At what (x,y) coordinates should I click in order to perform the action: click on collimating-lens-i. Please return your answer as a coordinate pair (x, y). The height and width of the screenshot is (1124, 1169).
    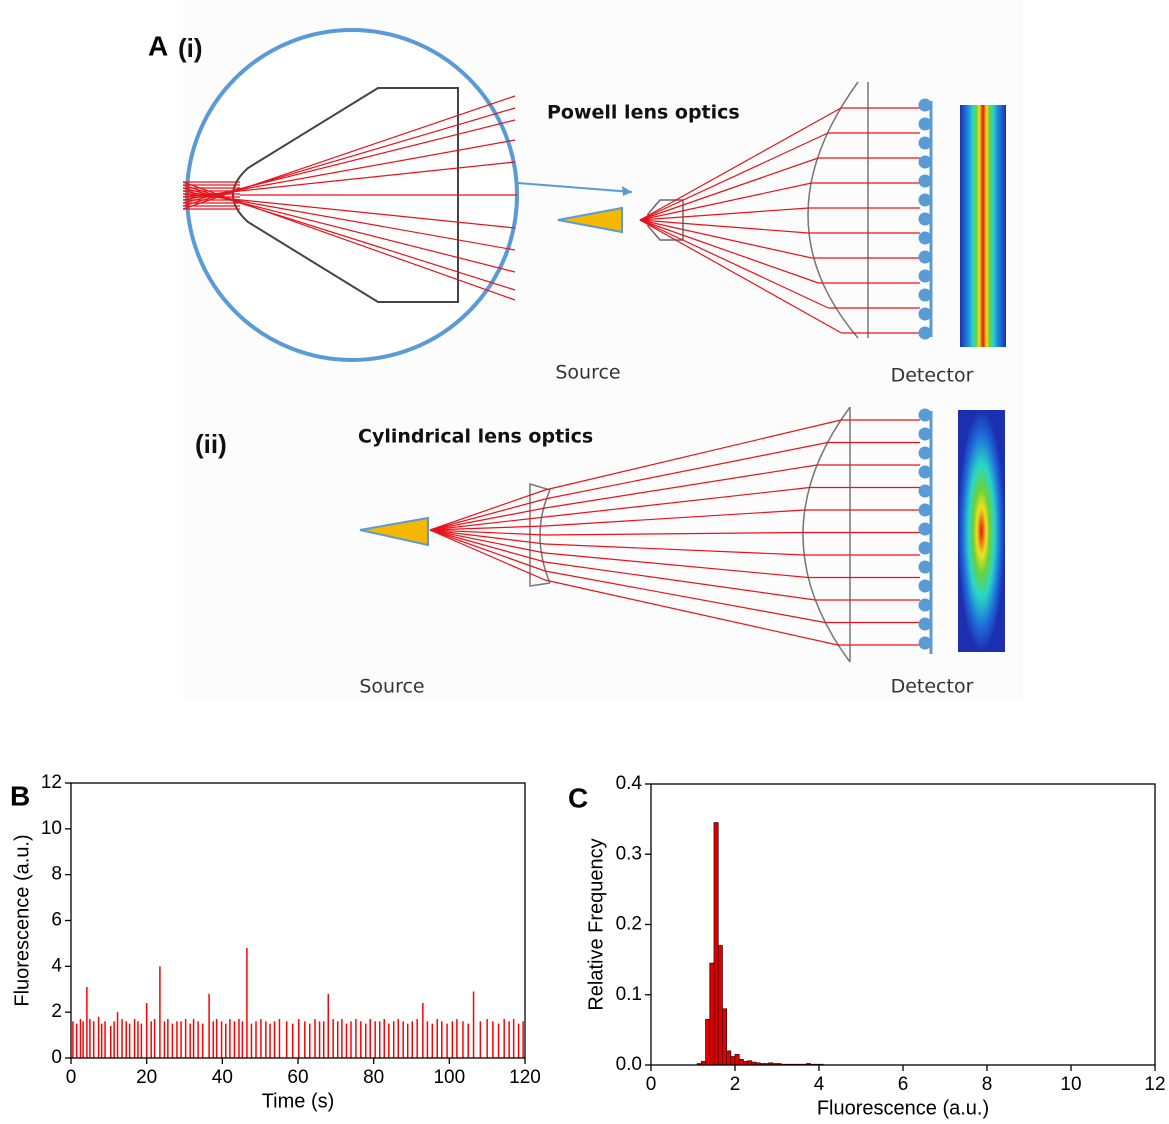
    Looking at the image, I should click on (833, 210).